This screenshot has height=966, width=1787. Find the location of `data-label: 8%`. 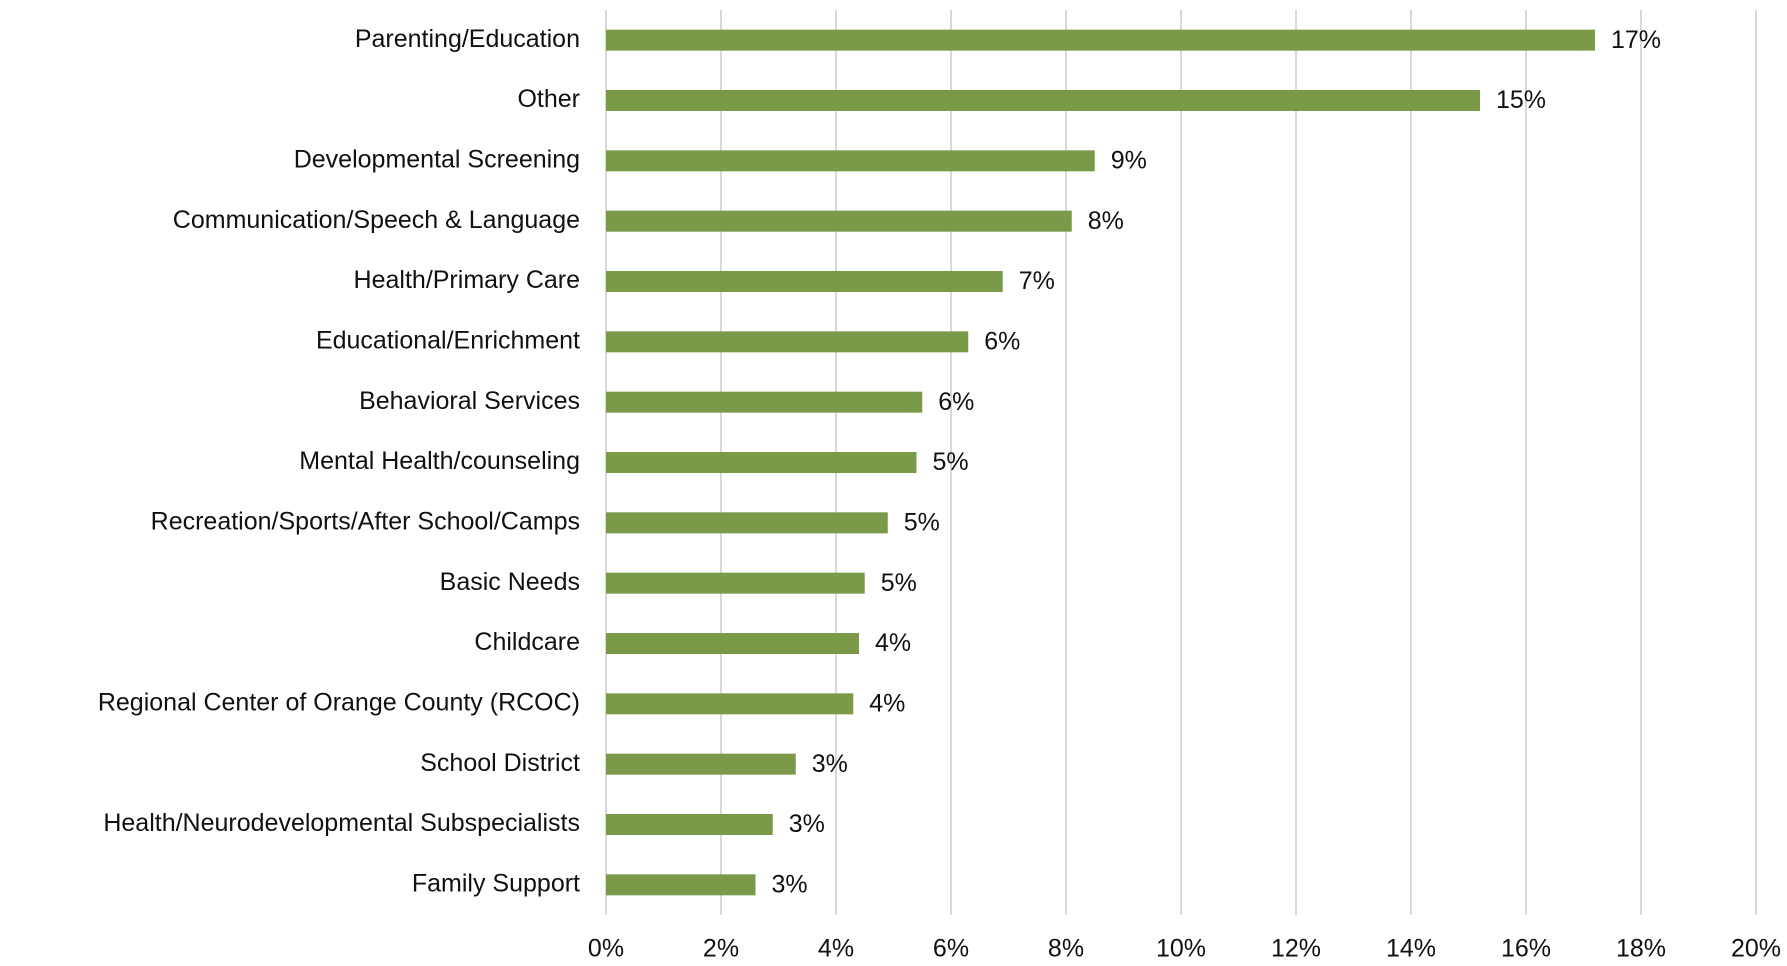

data-label: 8% is located at coordinates (1106, 221).